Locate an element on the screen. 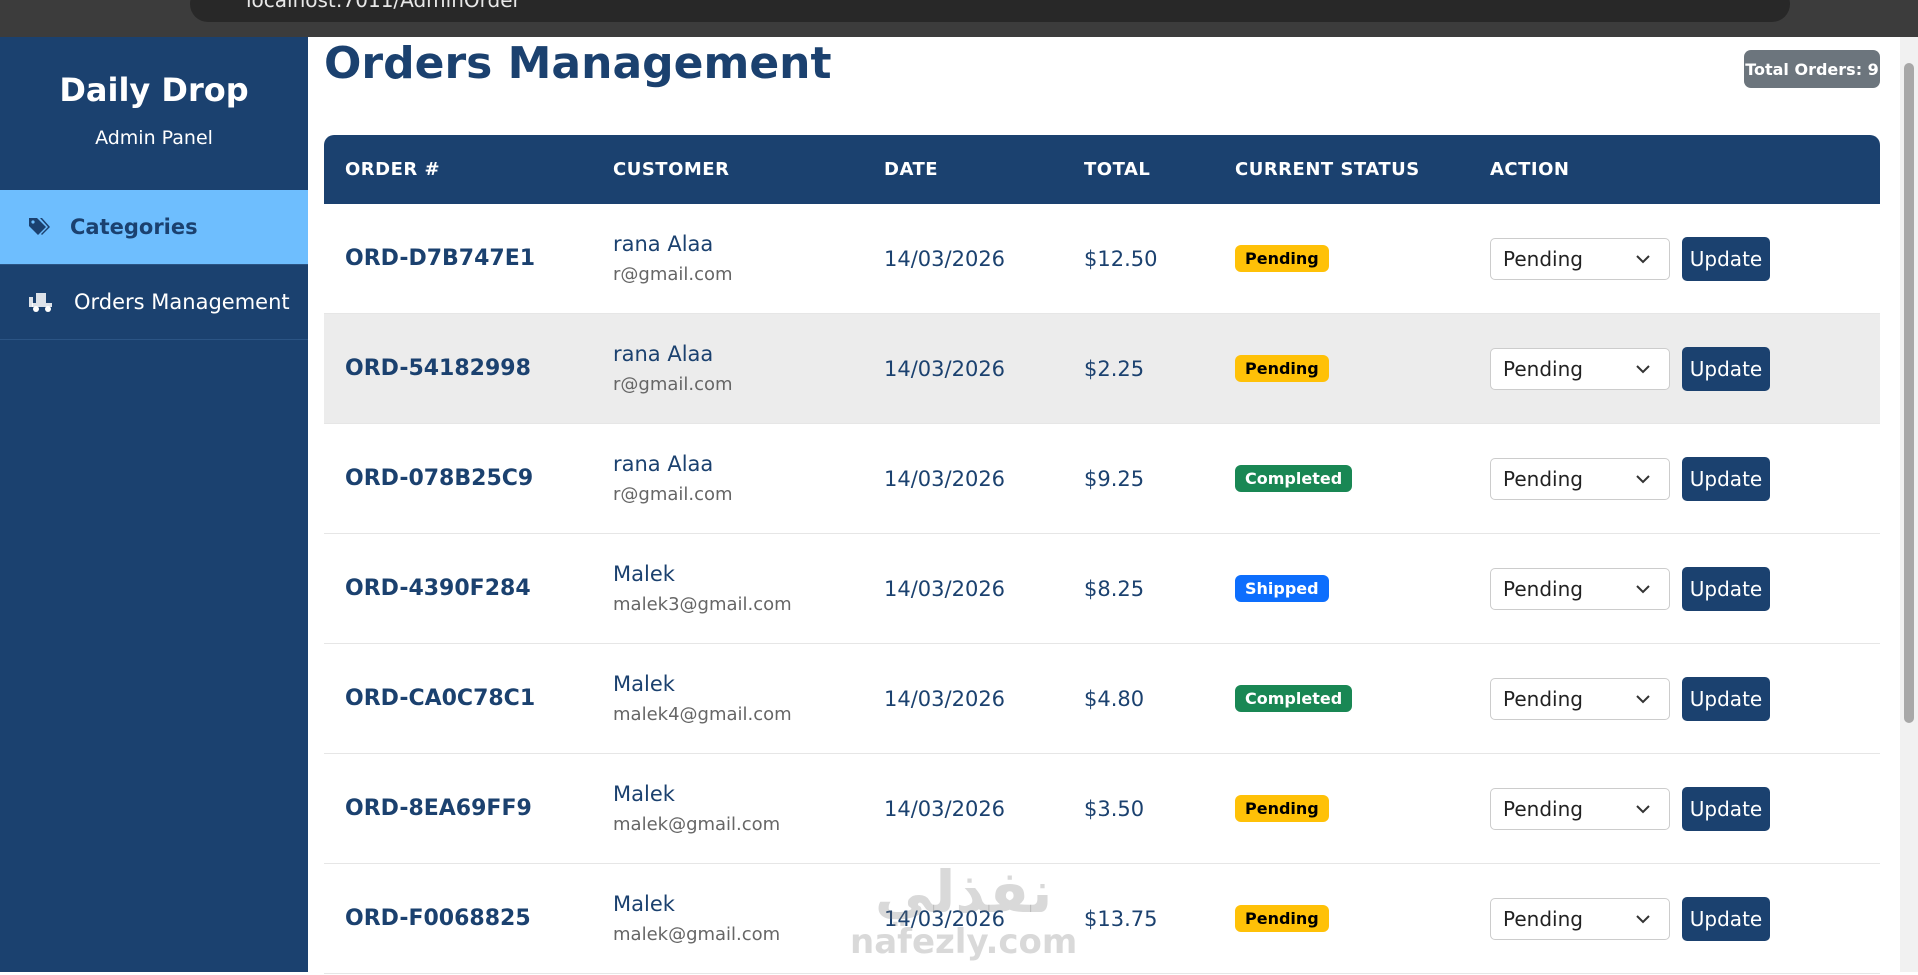 This screenshot has width=1918, height=975. order-cell: ORD-54182998 is located at coordinates (438, 368).